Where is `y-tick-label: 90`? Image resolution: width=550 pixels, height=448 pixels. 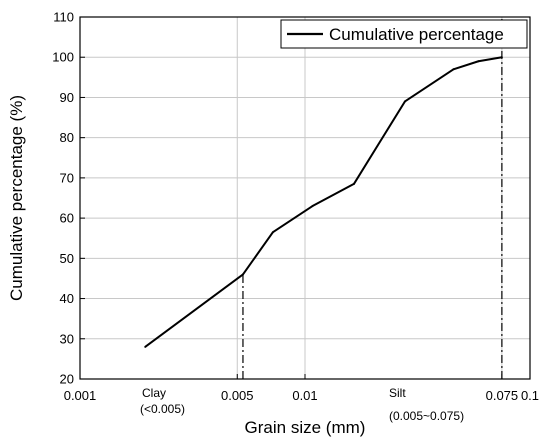 y-tick-label: 90 is located at coordinates (67, 97).